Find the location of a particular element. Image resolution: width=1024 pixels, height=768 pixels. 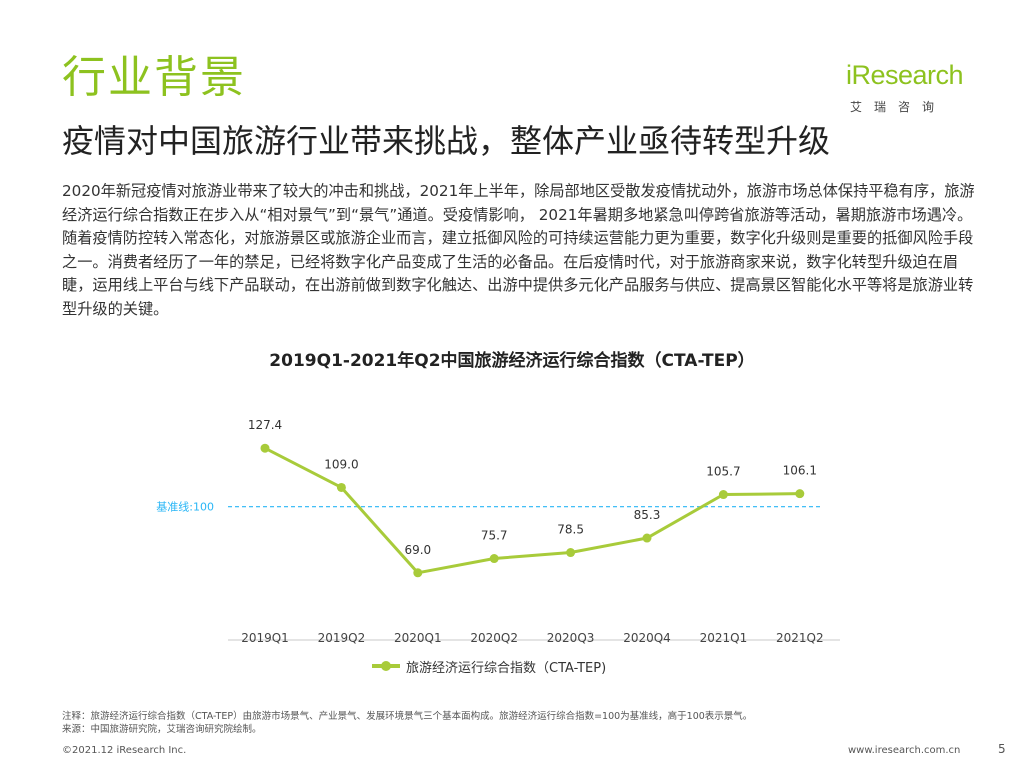

data-label: 127.4 is located at coordinates (265, 425).